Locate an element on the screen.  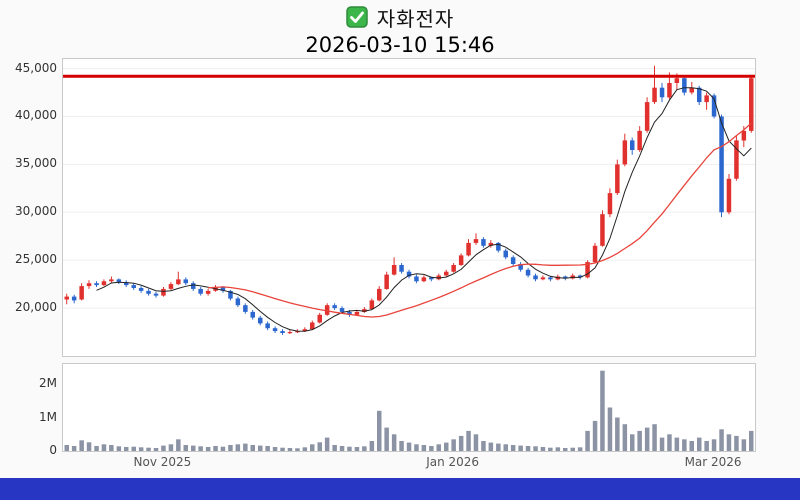
date-tick-label: Nov 2025 is located at coordinates (162, 462).